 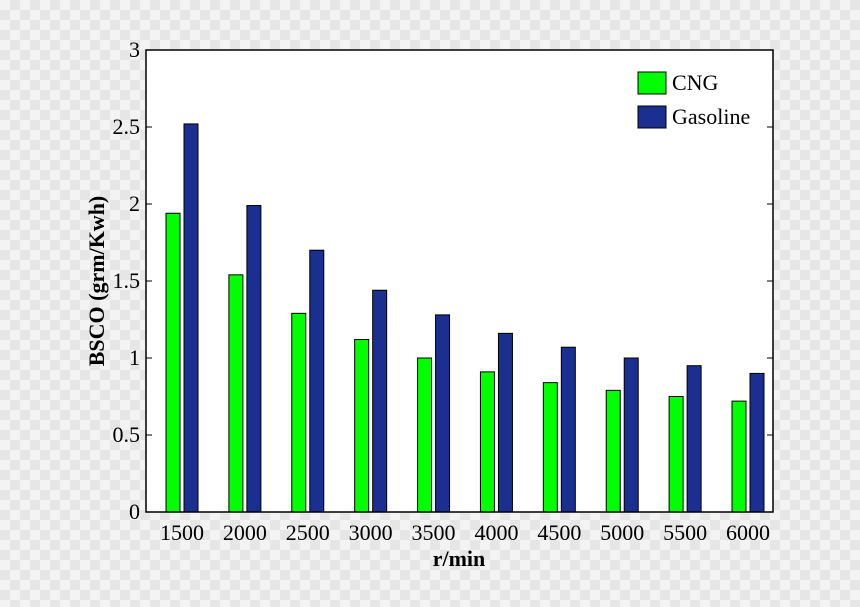 What do you see at coordinates (459, 558) in the screenshot?
I see `x-axis-title: r/min` at bounding box center [459, 558].